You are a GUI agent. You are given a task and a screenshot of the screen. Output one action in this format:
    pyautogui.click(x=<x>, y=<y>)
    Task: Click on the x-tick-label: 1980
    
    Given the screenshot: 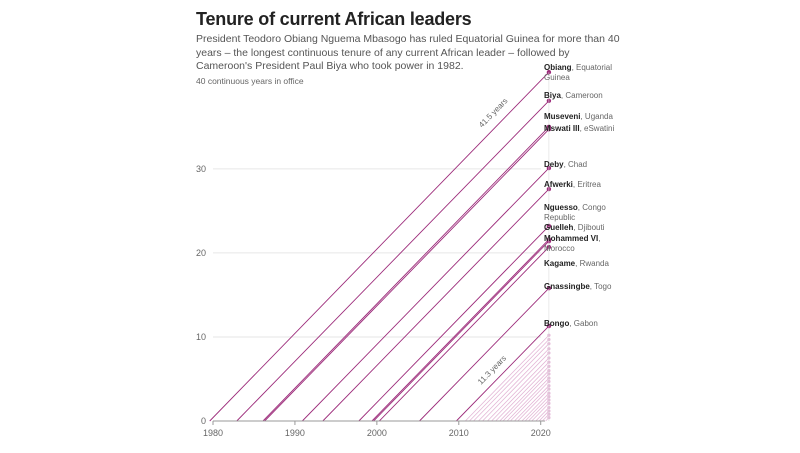 What is the action you would take?
    pyautogui.click(x=213, y=433)
    